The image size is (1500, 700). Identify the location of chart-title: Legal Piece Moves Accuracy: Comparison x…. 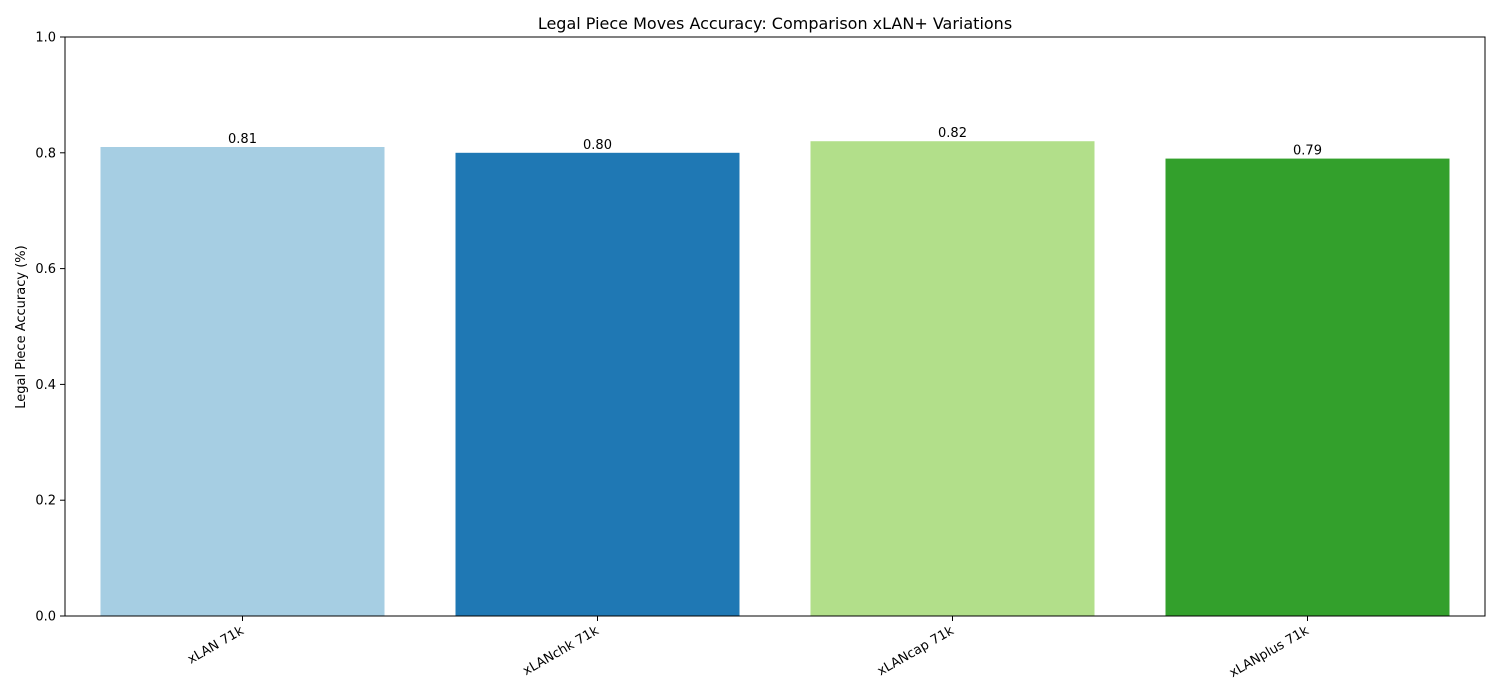
(775, 23).